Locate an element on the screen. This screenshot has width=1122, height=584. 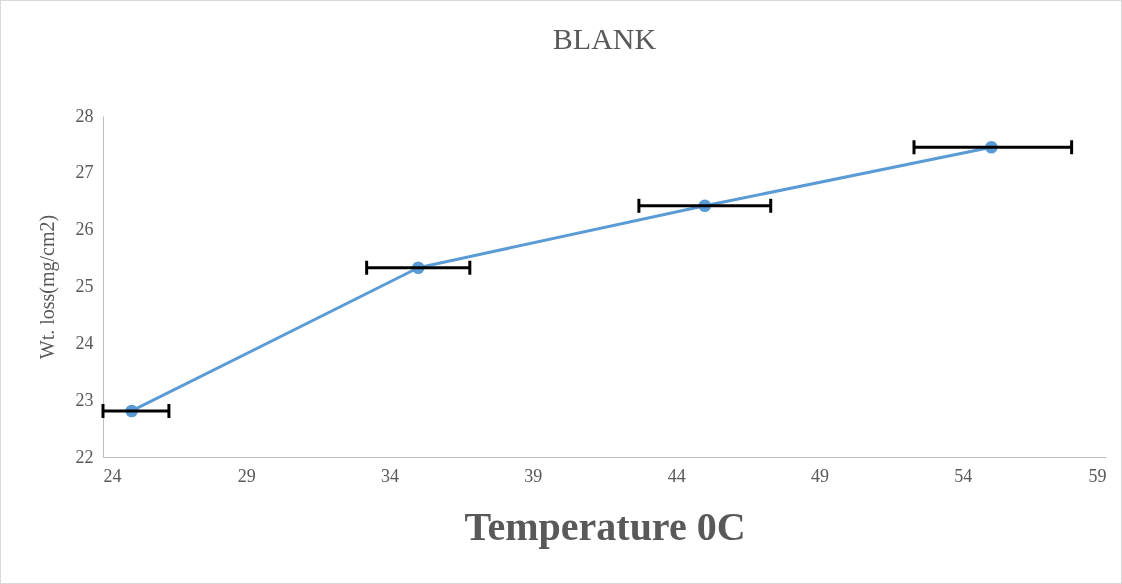
x-tick-label: 29 is located at coordinates (246, 475).